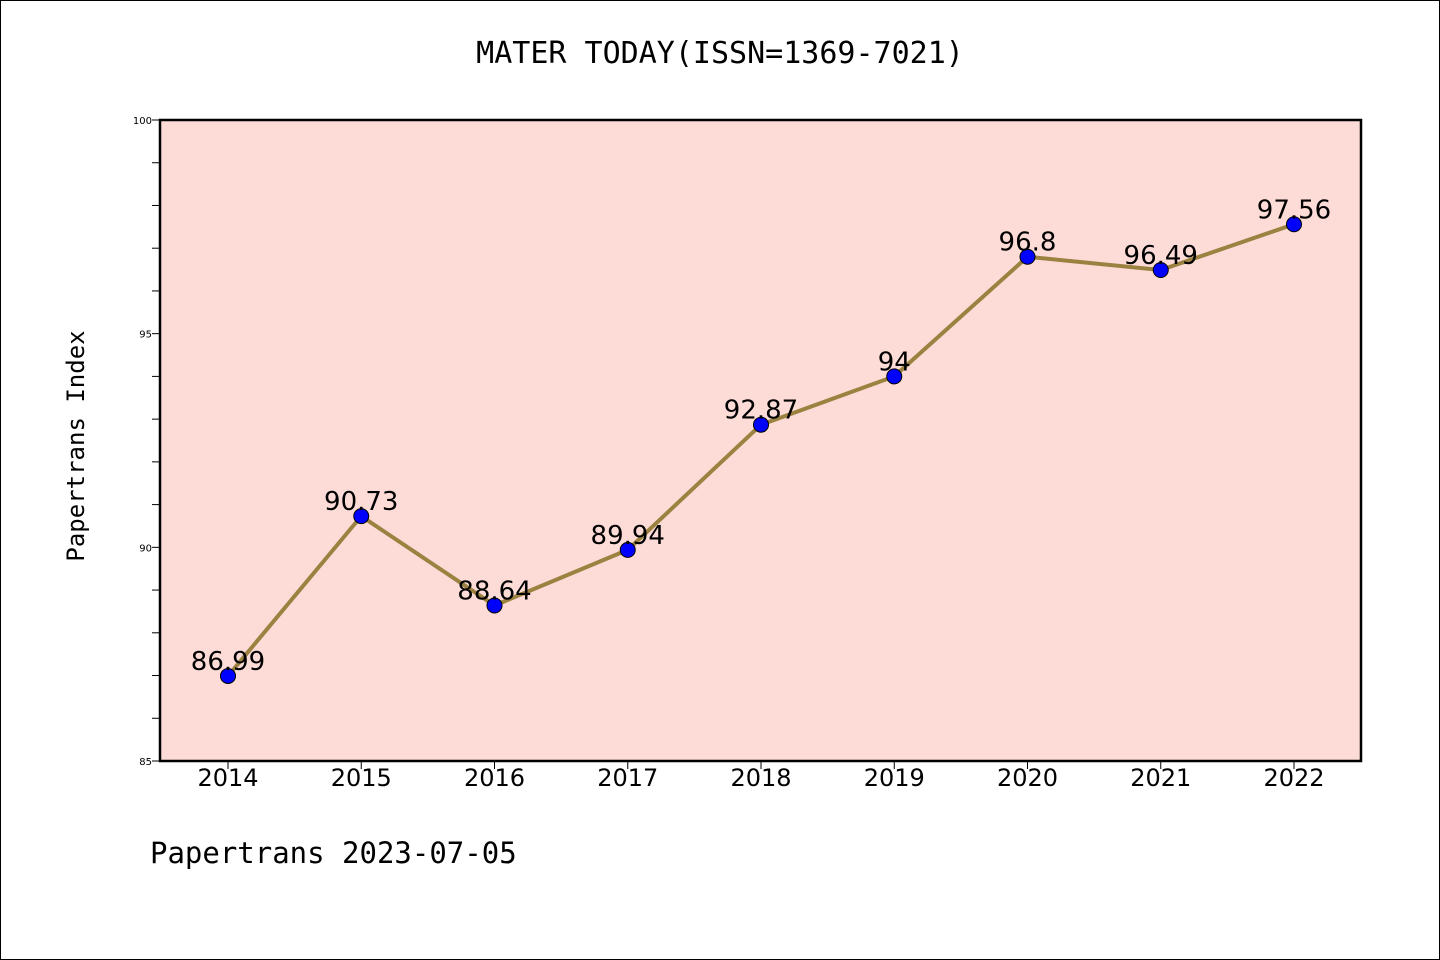 The image size is (1440, 960). I want to click on data-label: 92.87, so click(761, 411).